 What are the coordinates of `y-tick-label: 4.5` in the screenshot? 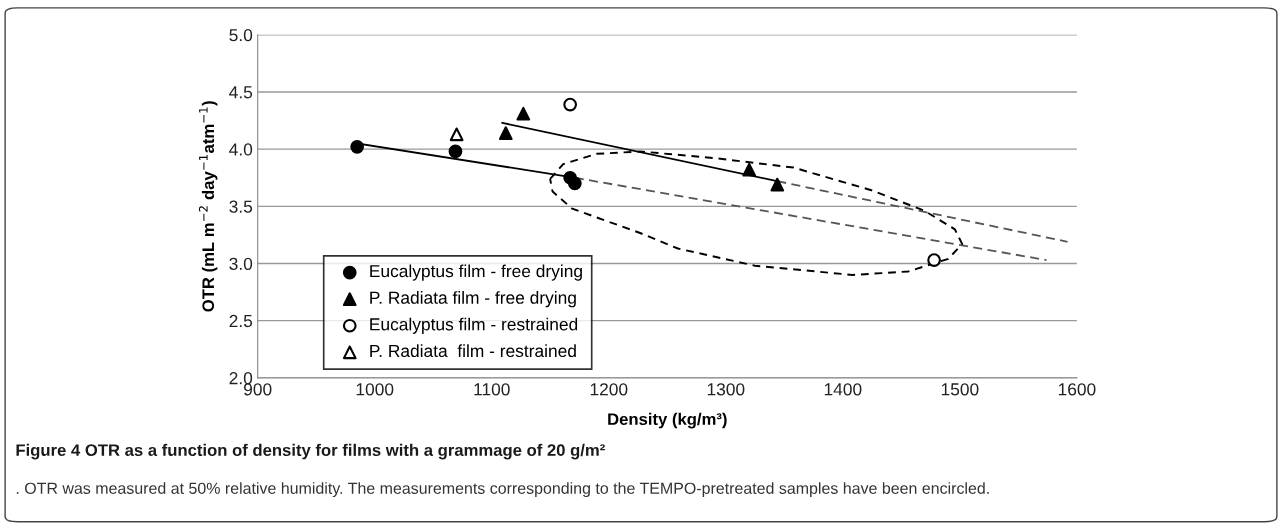 It's located at (241, 92).